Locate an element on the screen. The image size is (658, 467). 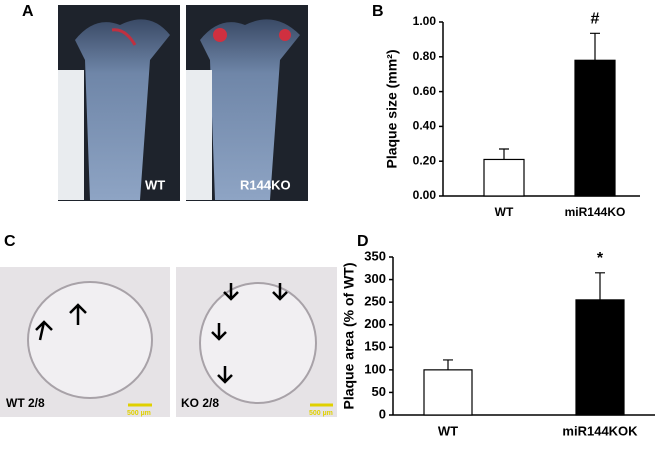
image-label: WT 2/8 is located at coordinates (25, 403).